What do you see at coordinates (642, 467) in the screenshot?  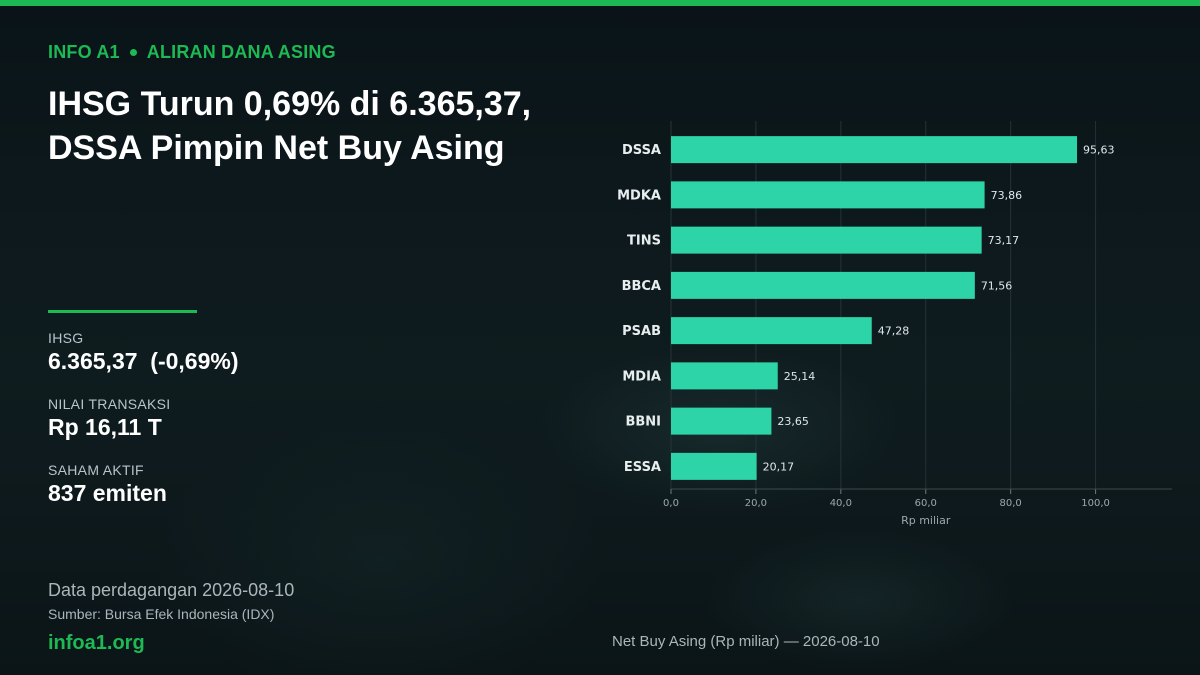 I see `category-label: ESSA` at bounding box center [642, 467].